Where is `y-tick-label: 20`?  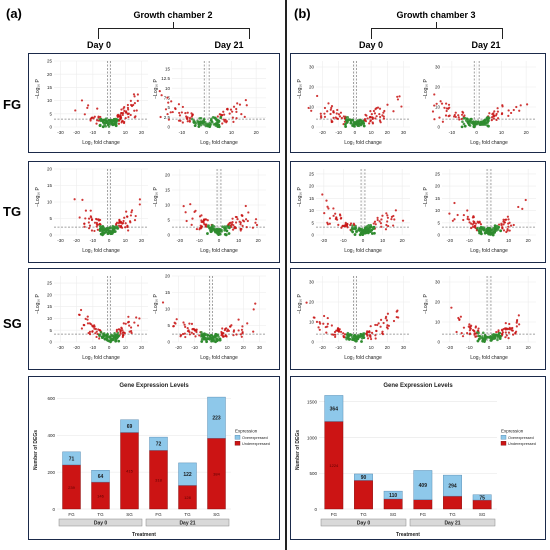 y-tick-label: 20 is located at coordinates (312, 186).